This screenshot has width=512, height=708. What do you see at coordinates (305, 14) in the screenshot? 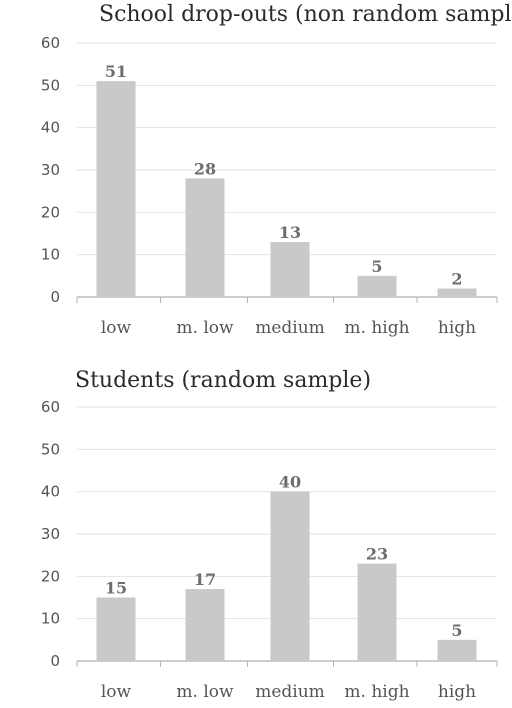
I see `chart-title: School drop-outs (non random sample)` at bounding box center [305, 14].